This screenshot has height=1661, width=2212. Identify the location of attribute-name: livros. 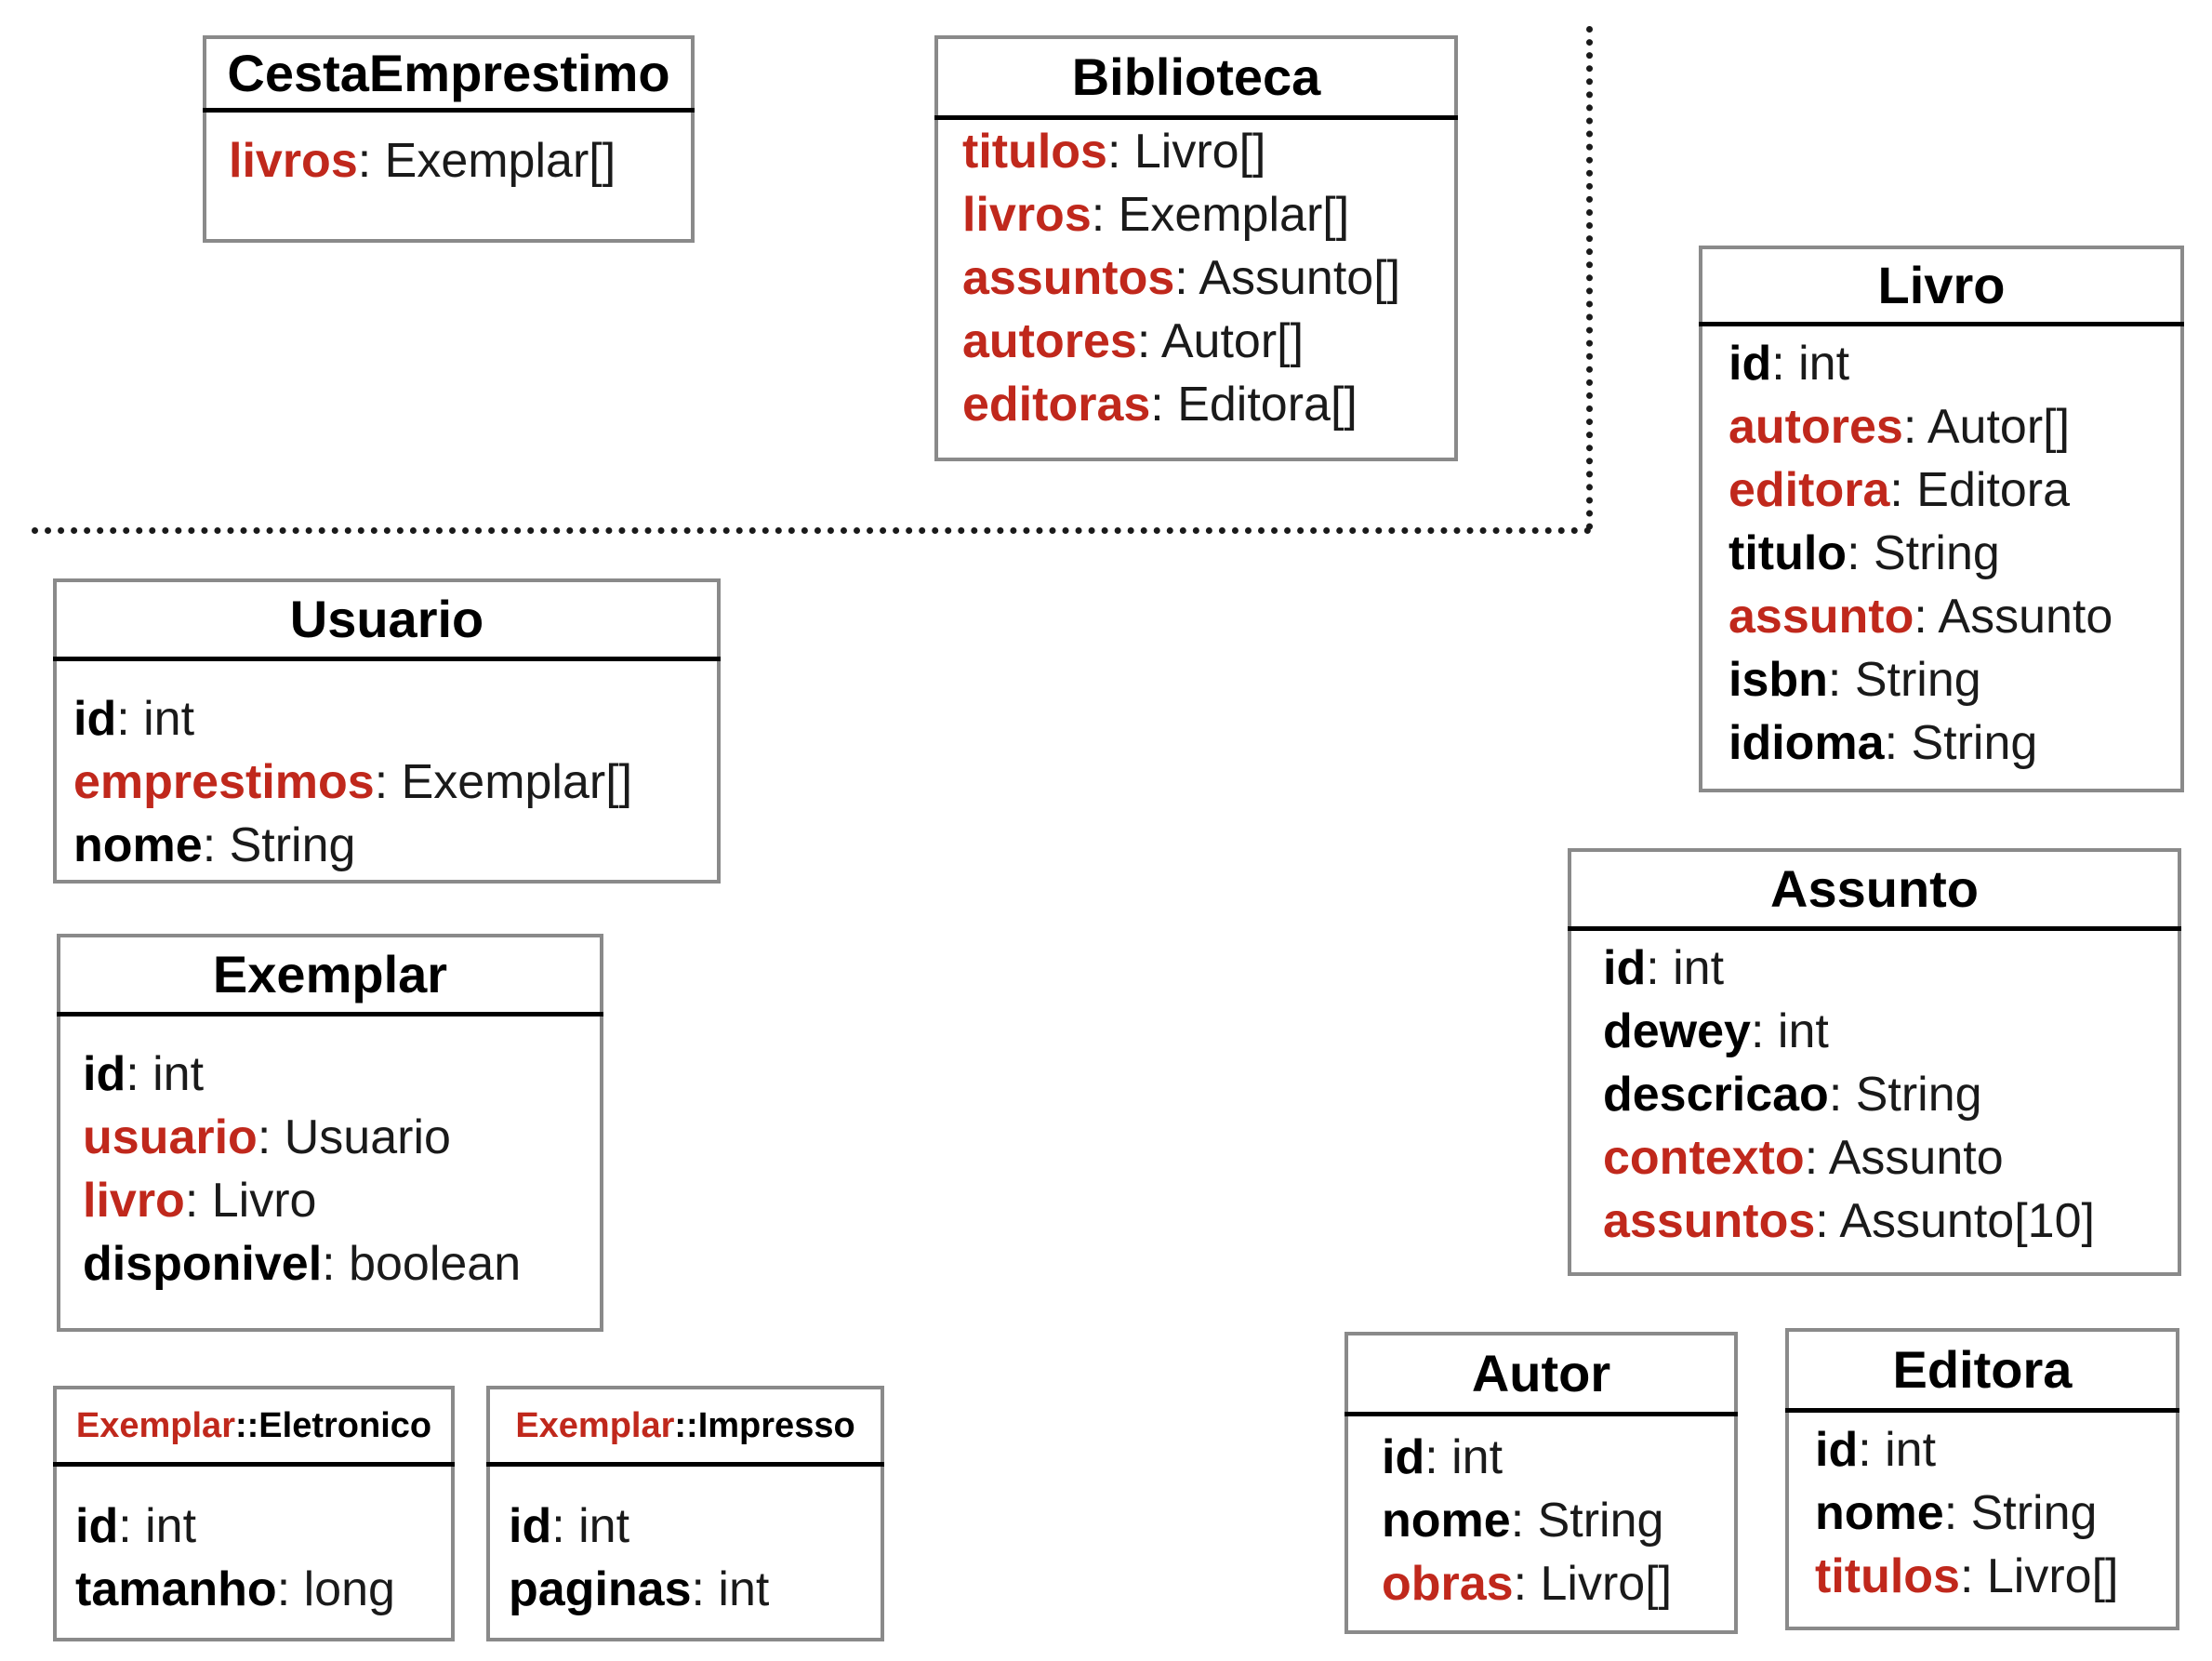
(293, 161).